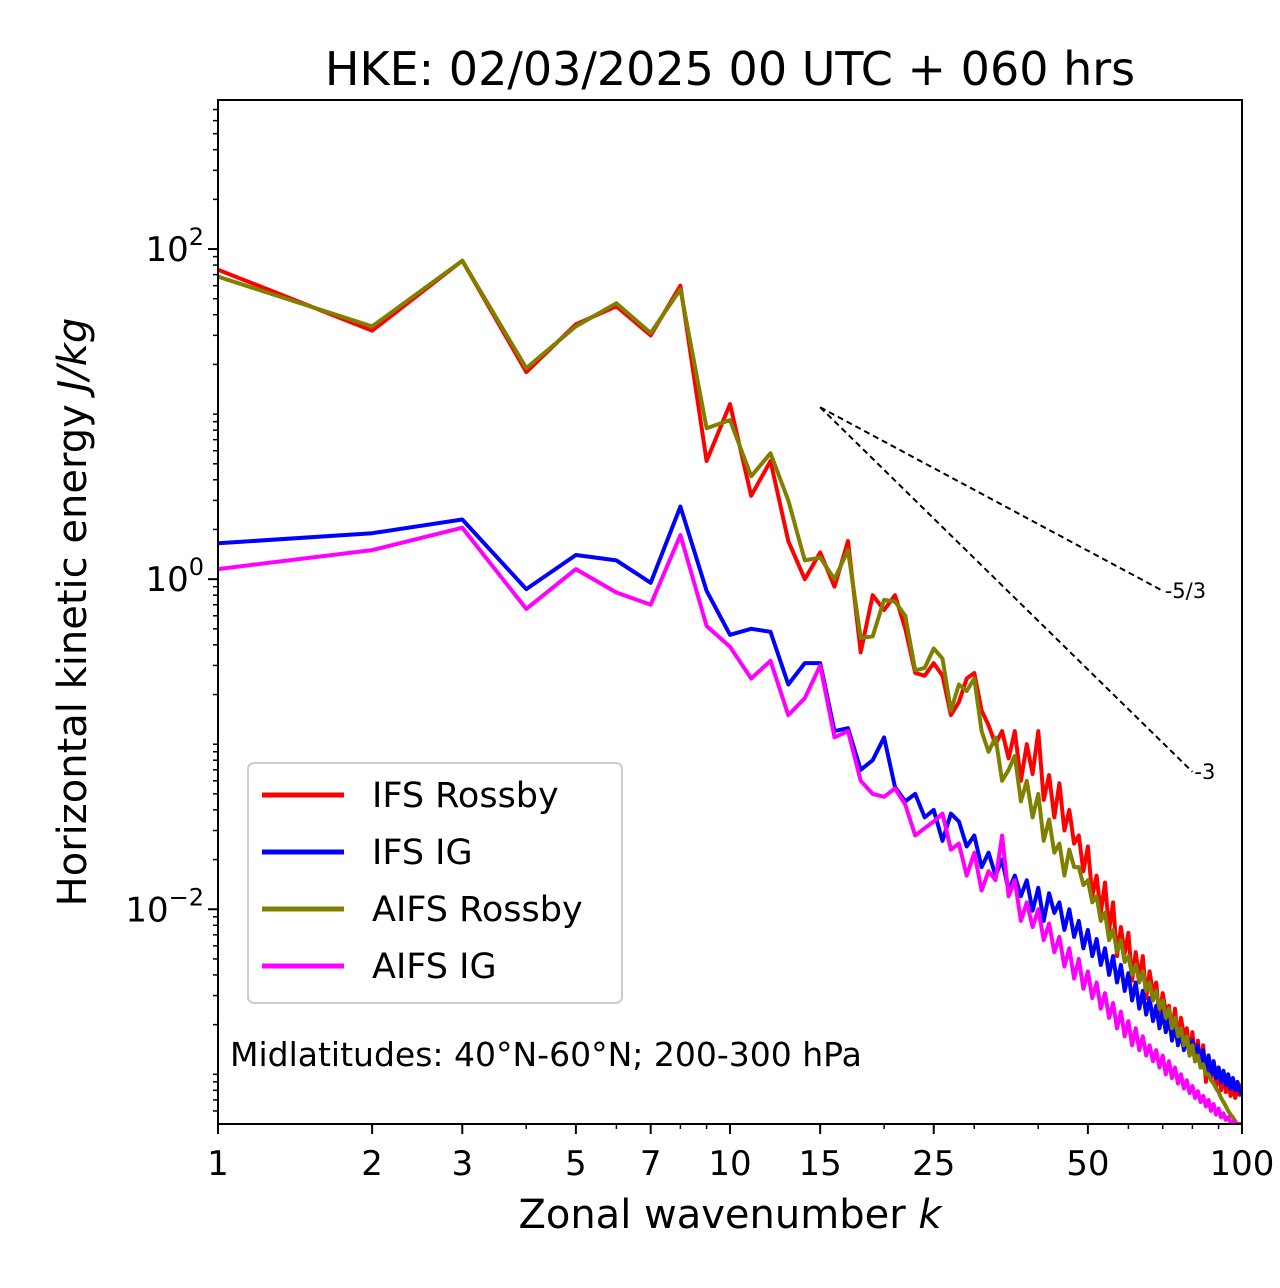  What do you see at coordinates (164, 906) in the screenshot?
I see `y-tick-label: 10⁻²` at bounding box center [164, 906].